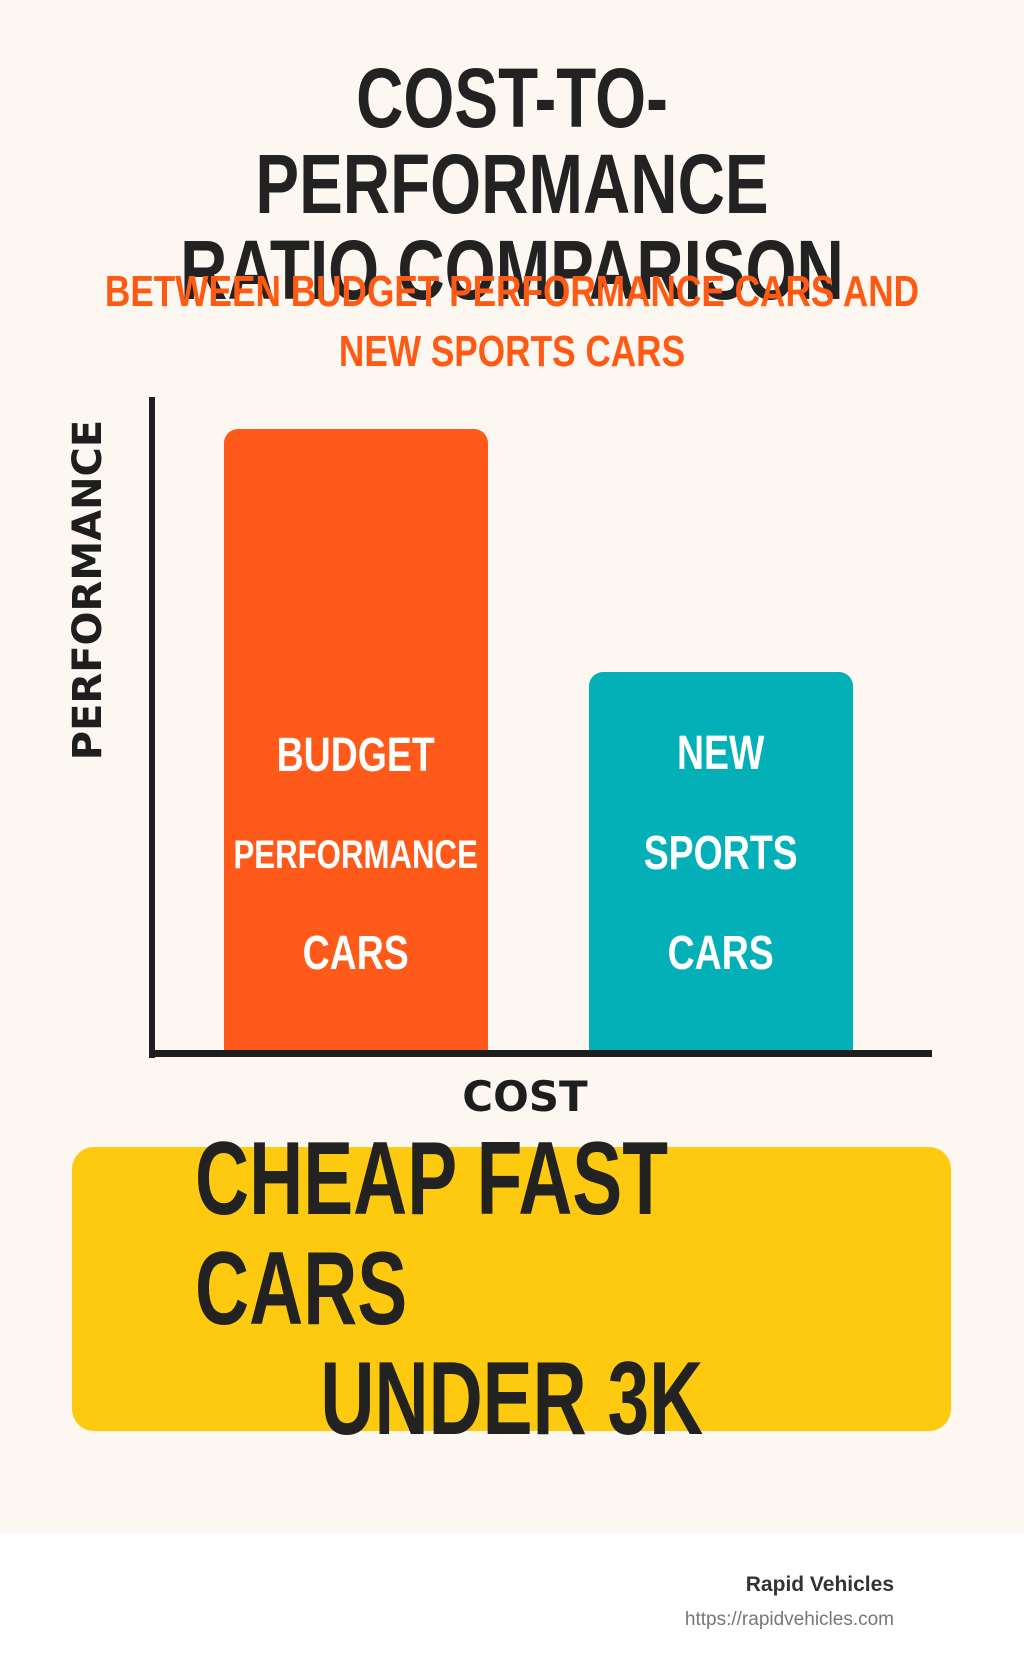  I want to click on x-axis-label: COST, so click(525, 1096).